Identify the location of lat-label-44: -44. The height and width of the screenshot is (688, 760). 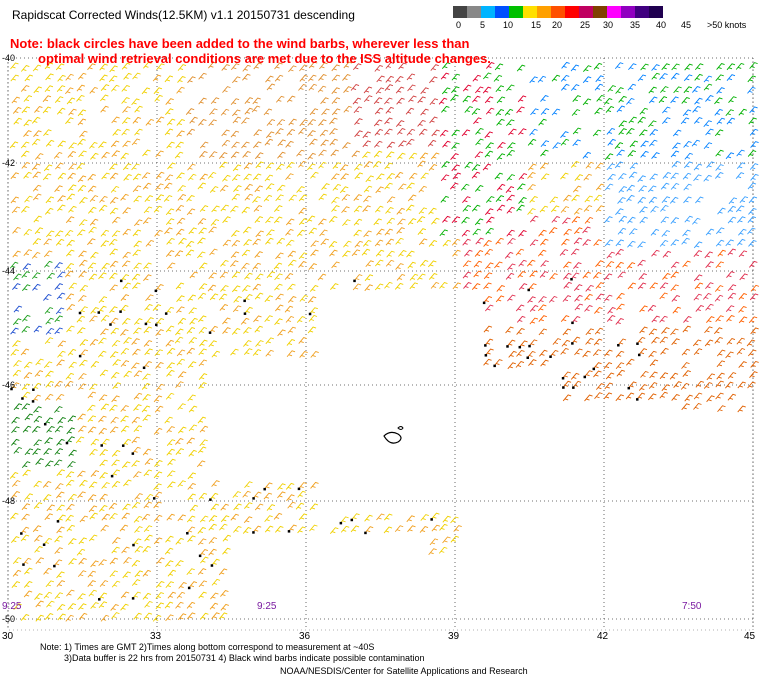
(9, 271).